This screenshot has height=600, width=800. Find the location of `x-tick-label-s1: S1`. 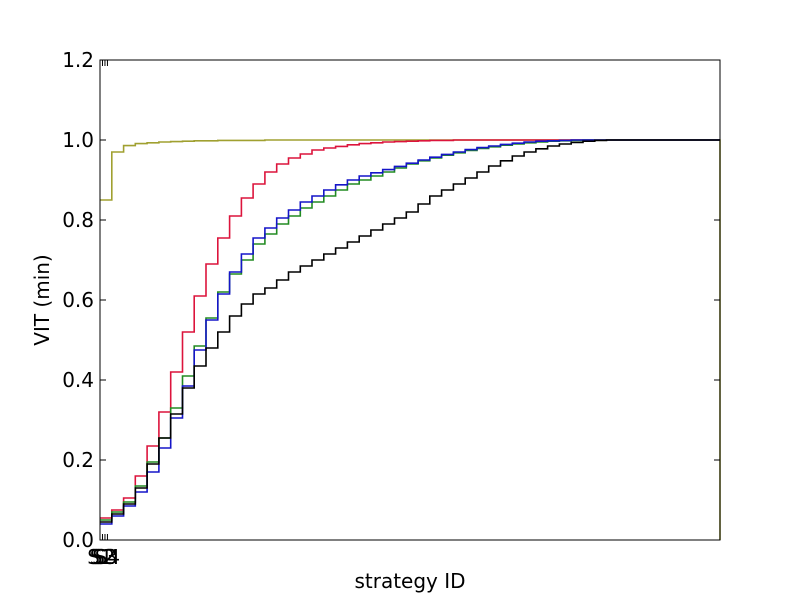

x-tick-label-s1: S1 is located at coordinates (99, 557).